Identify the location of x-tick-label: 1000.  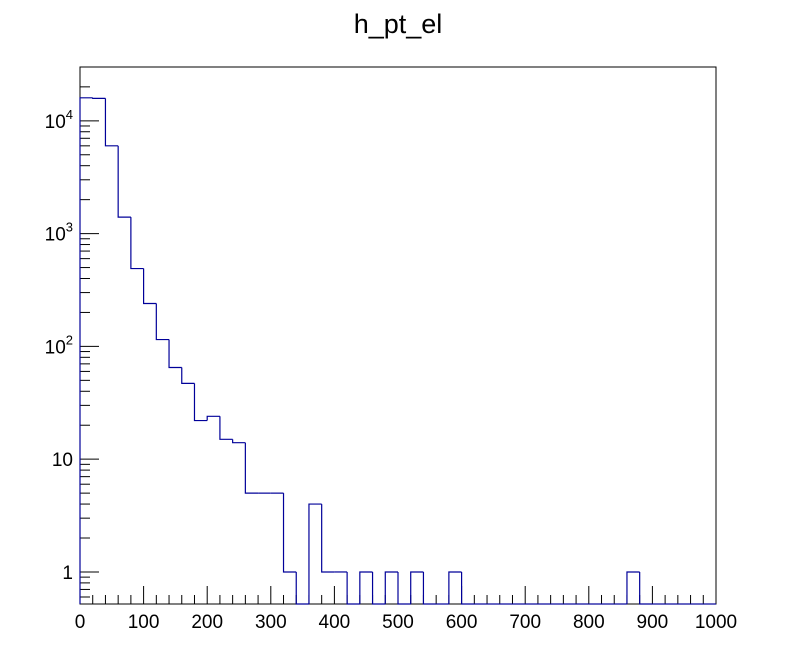
(716, 622).